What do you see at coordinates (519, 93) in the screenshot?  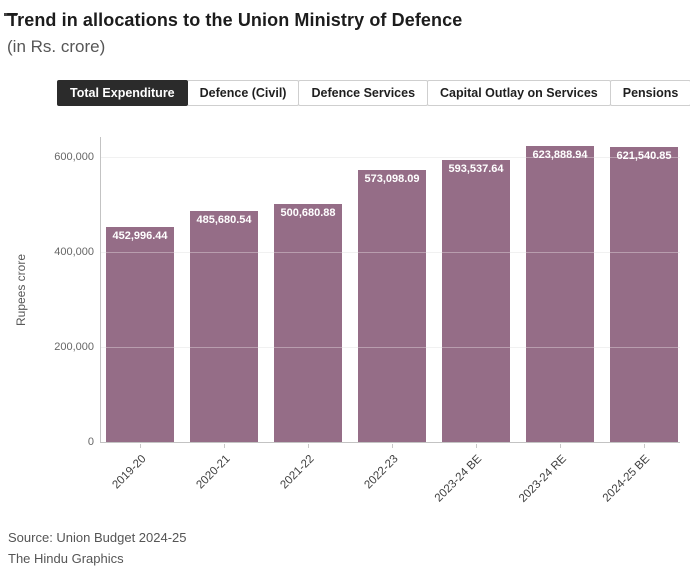 I see `tab-capital-outlay-on-services: Capital Outlay on Services` at bounding box center [519, 93].